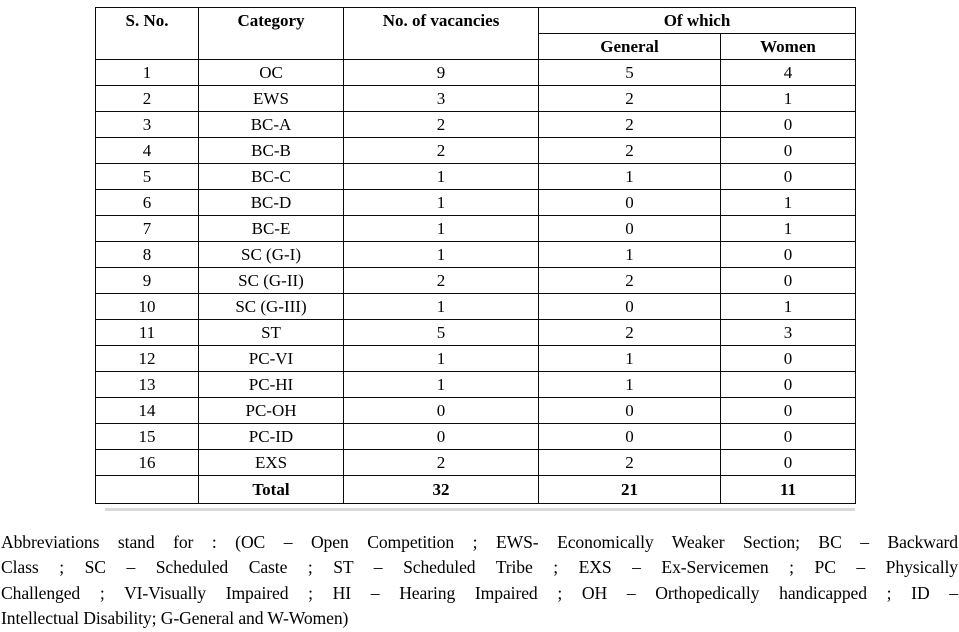 The height and width of the screenshot is (632, 959). I want to click on cell-s-no: 7, so click(147, 228).